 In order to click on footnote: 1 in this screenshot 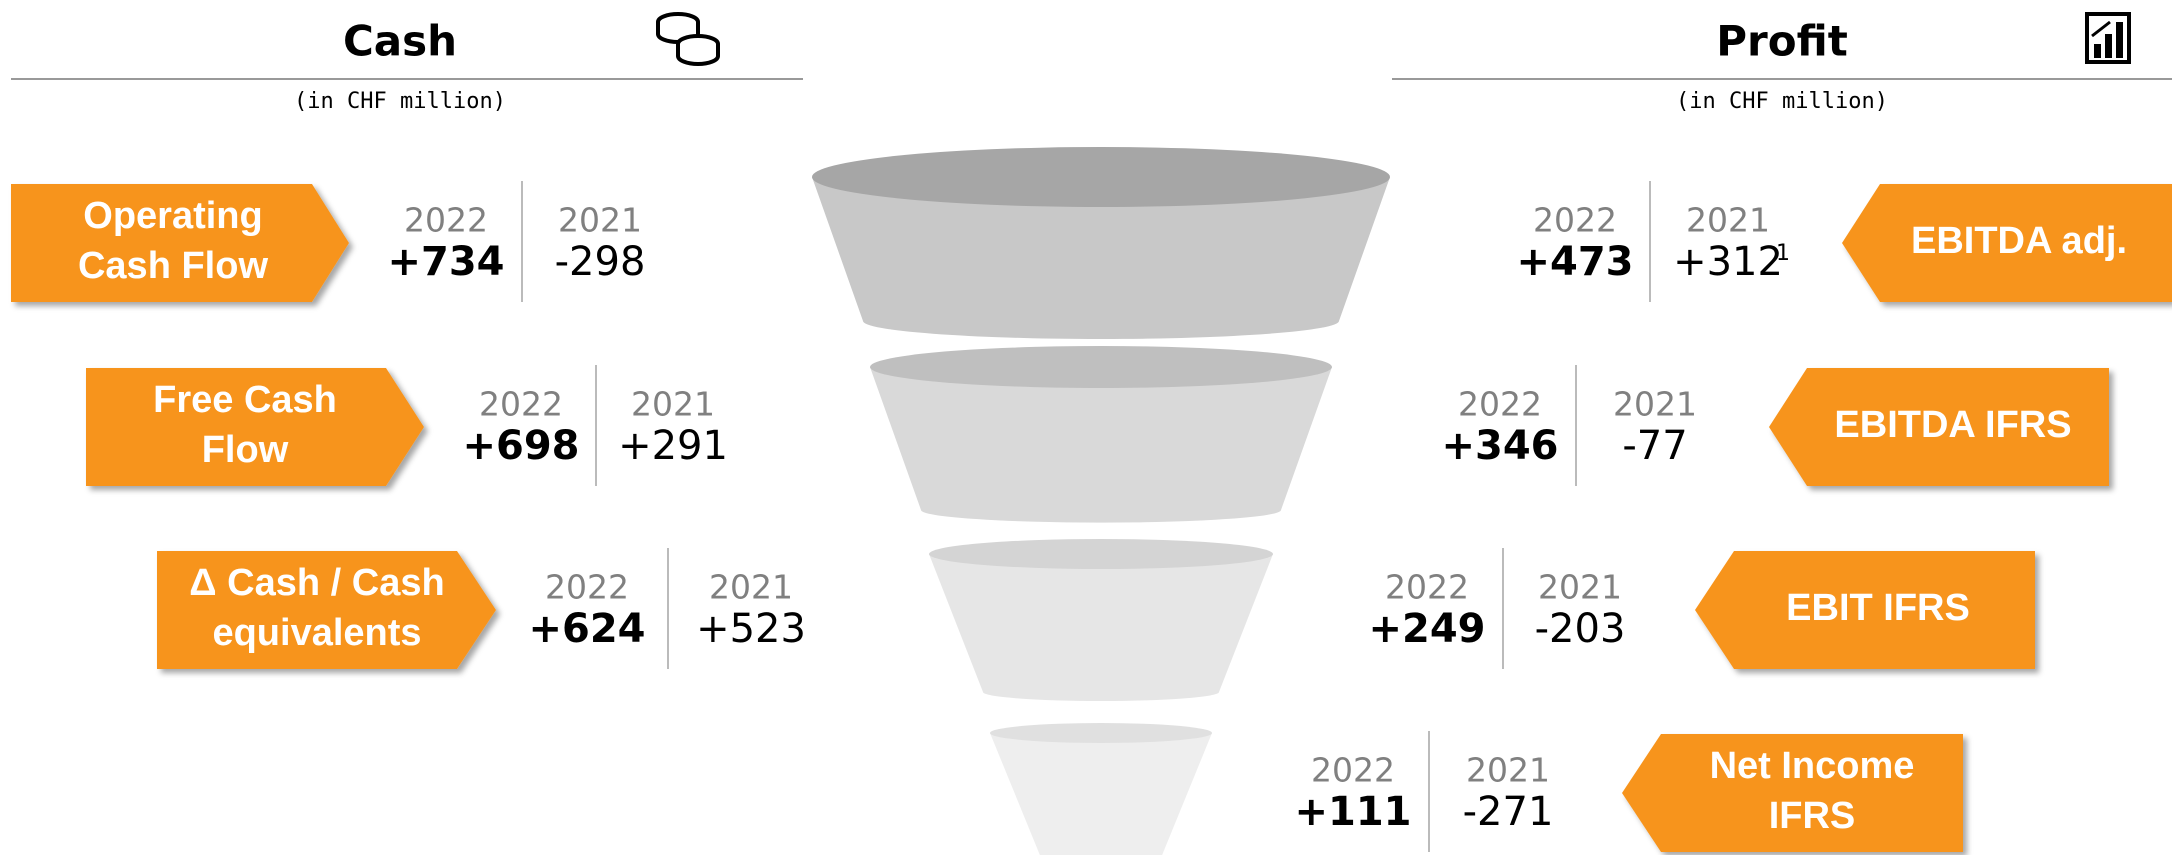, I will do `click(1783, 253)`.